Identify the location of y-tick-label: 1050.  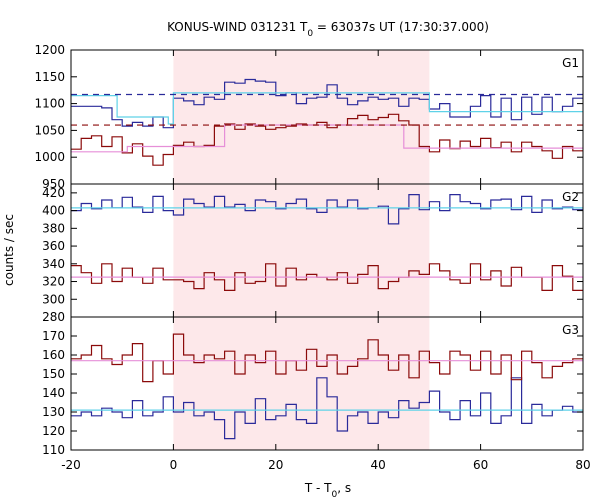
(49, 130).